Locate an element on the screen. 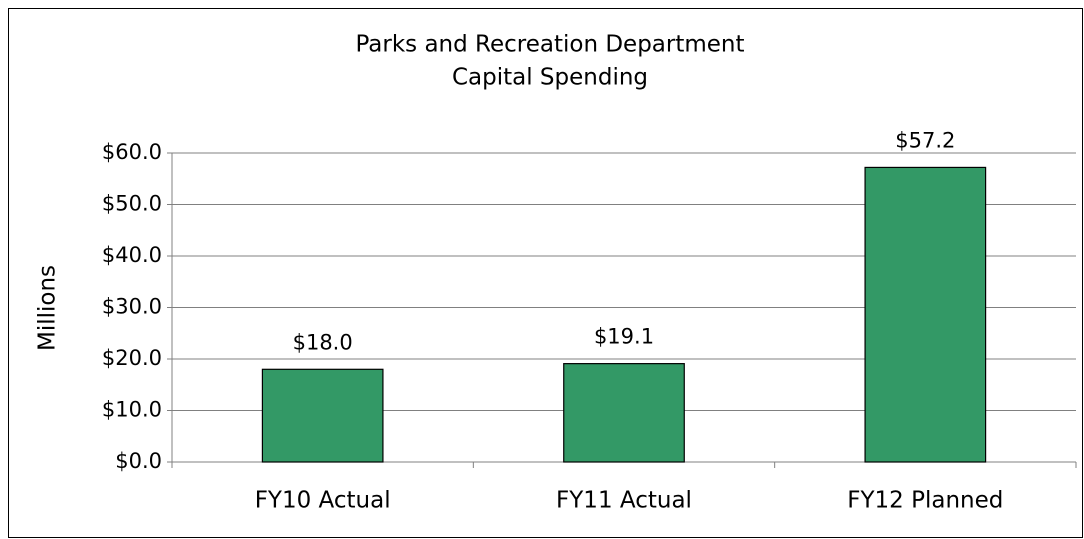 The height and width of the screenshot is (539, 1084). y-tick-label: $40.0 is located at coordinates (132, 255).